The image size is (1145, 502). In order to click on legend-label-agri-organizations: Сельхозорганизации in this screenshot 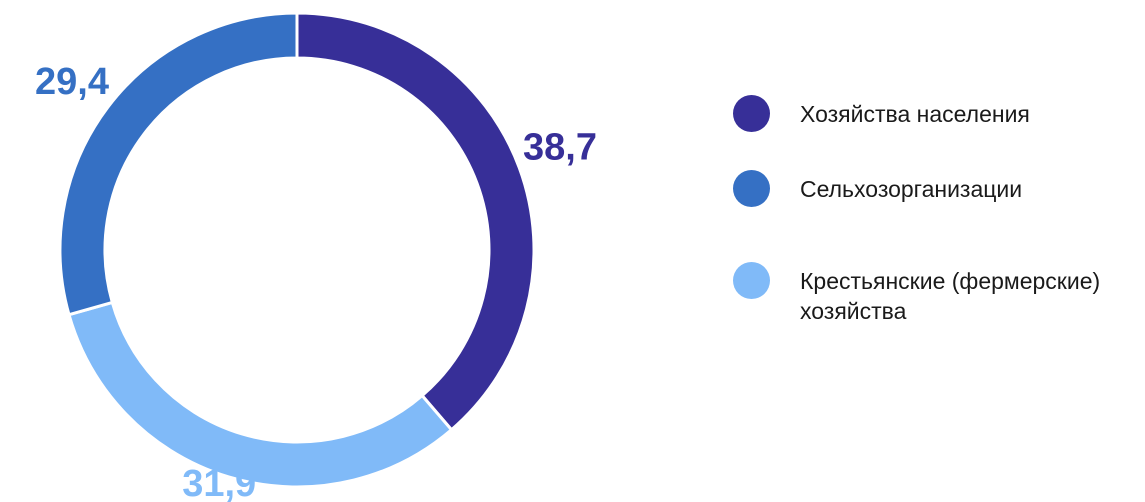, I will do `click(911, 189)`.